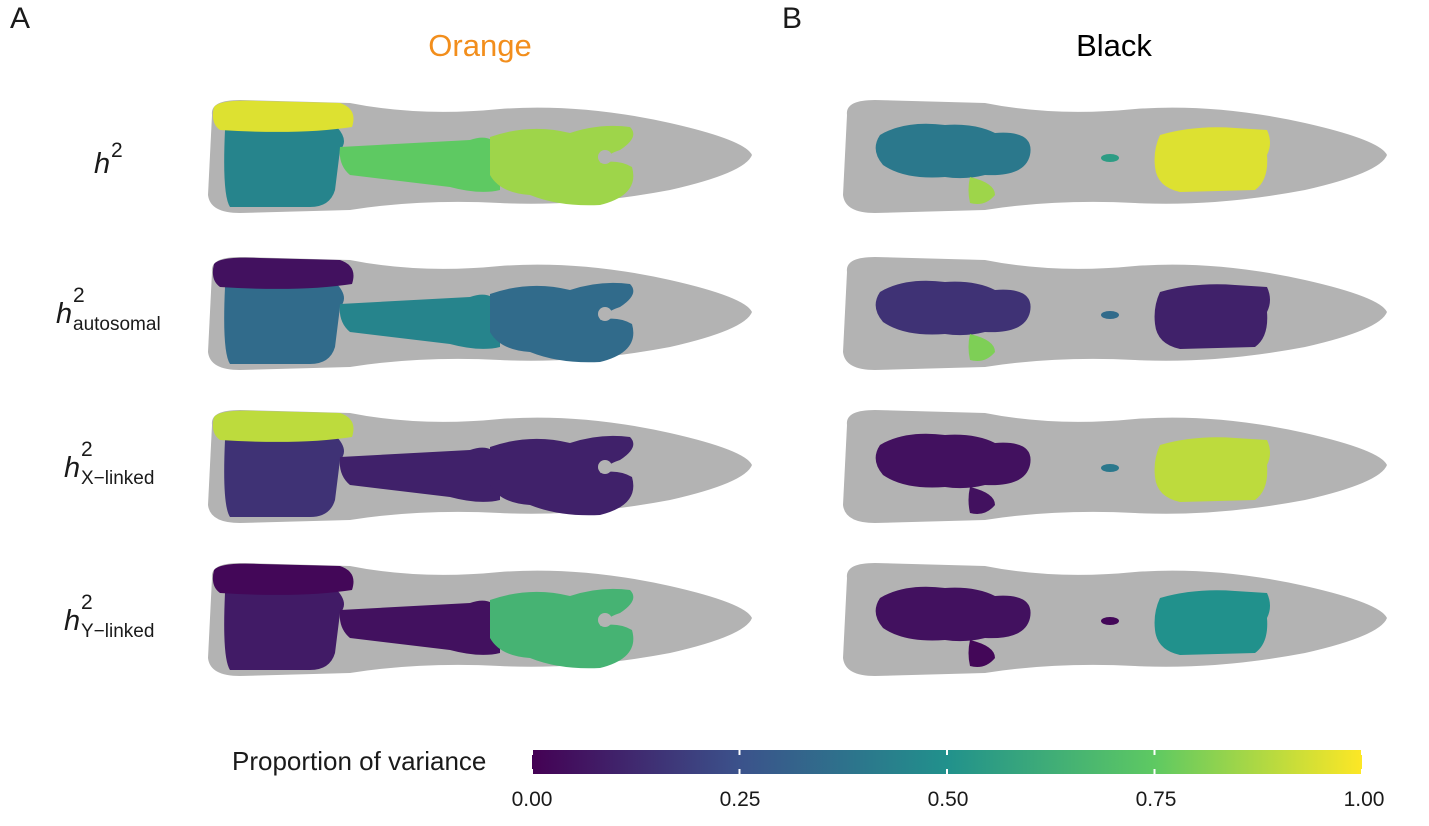  I want to click on row-label-h2-x-linked: h 2 X−linked, so click(109, 463).